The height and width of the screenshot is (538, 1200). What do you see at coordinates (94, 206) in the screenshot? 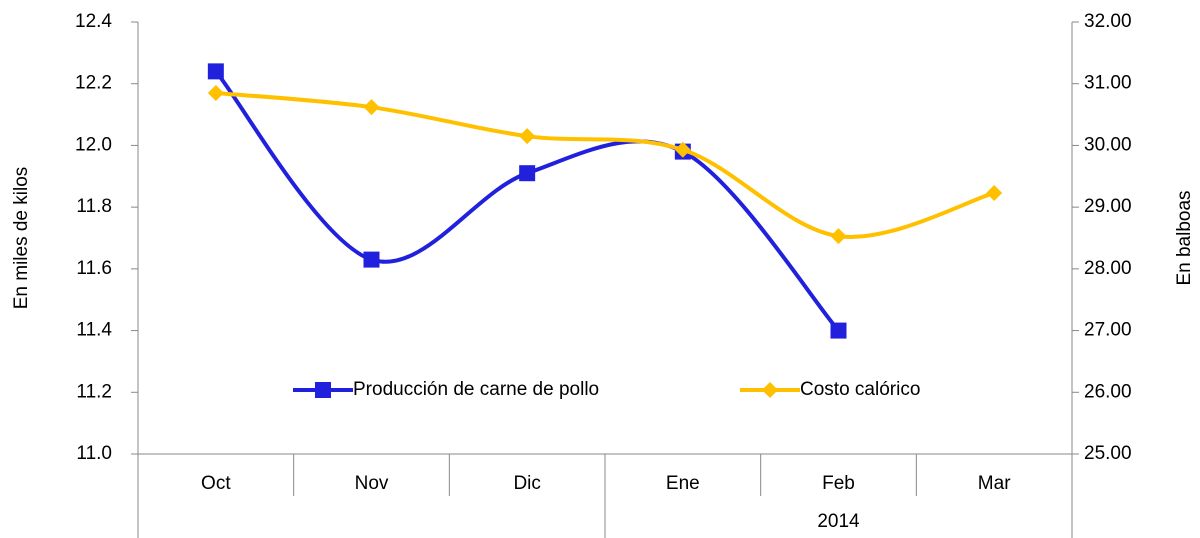
I see `y-tick-label: 11.8` at bounding box center [94, 206].